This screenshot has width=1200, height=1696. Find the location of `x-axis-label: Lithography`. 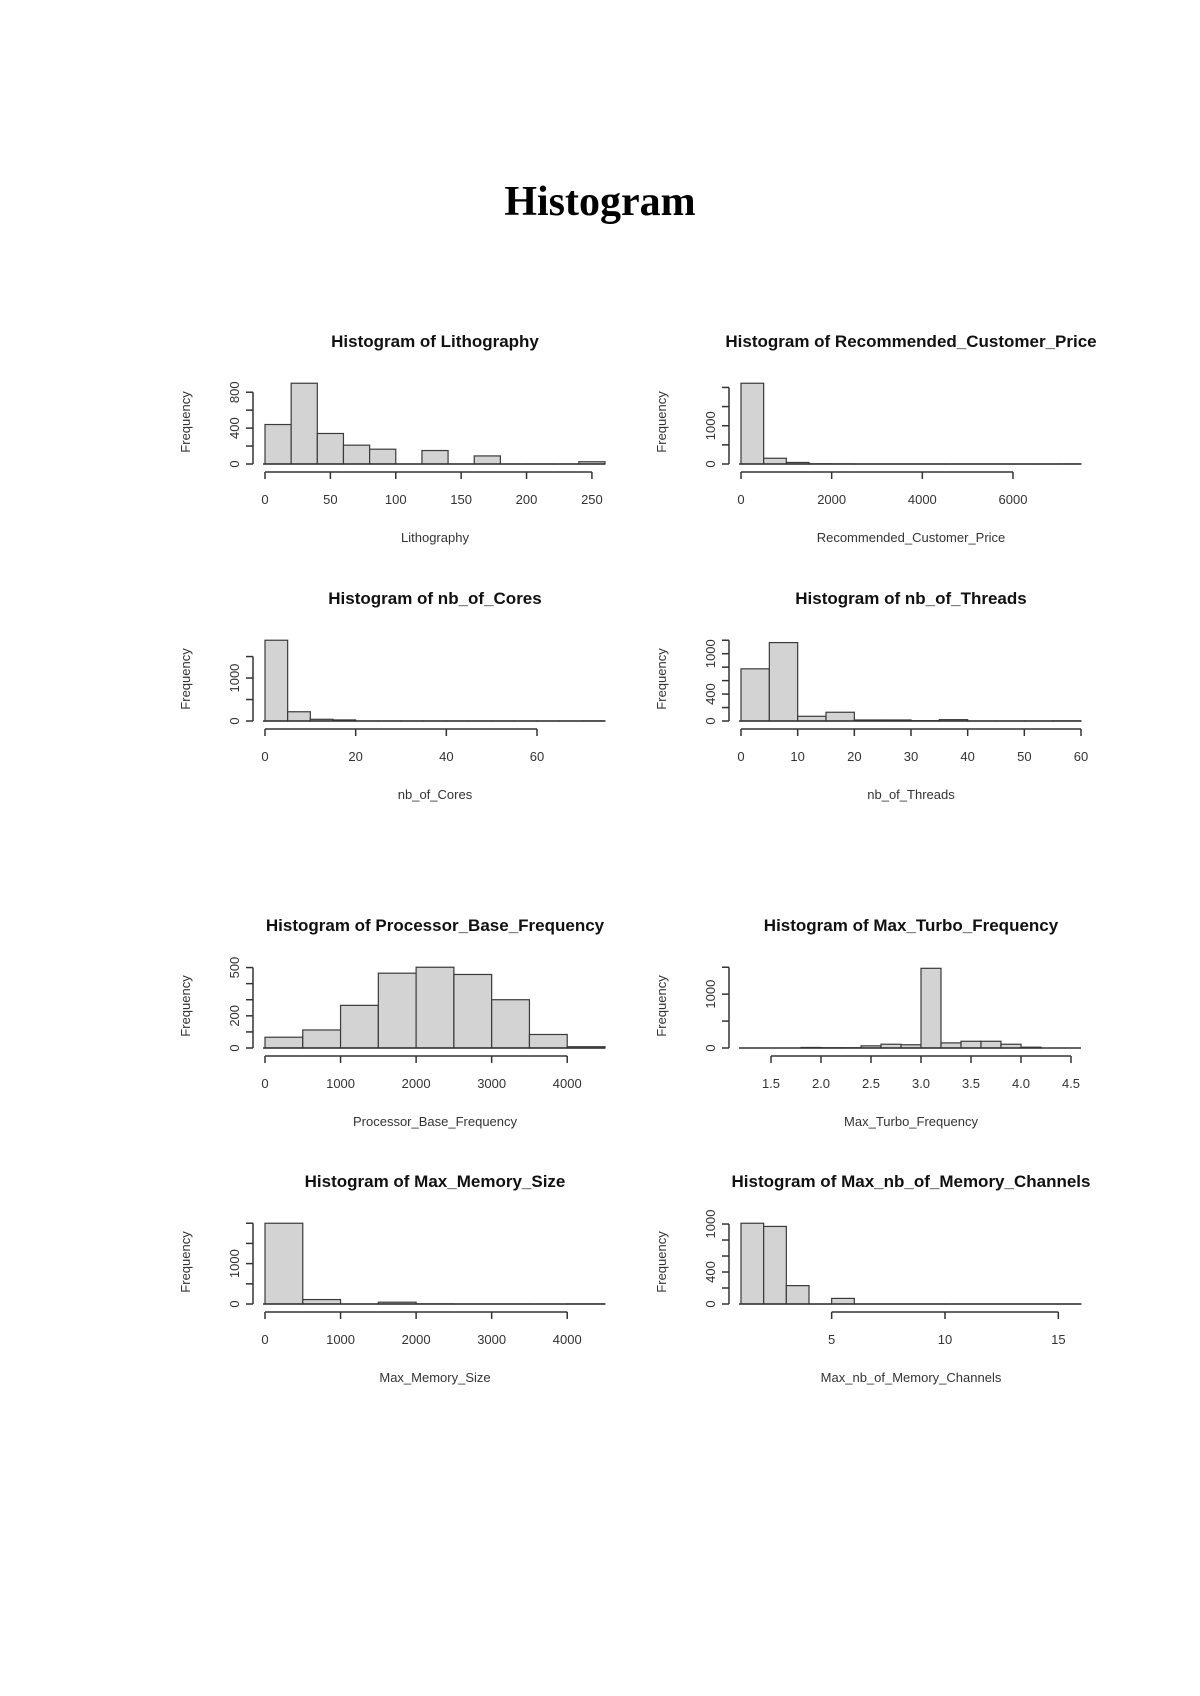

x-axis-label: Lithography is located at coordinates (435, 537).